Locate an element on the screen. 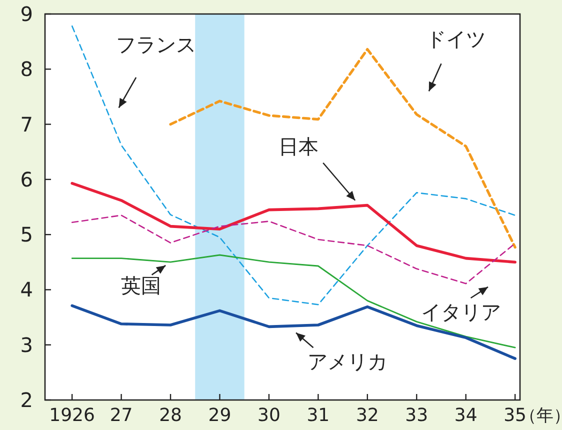 The height and width of the screenshot is (430, 562). y-tick-label: 9 is located at coordinates (26, 14).